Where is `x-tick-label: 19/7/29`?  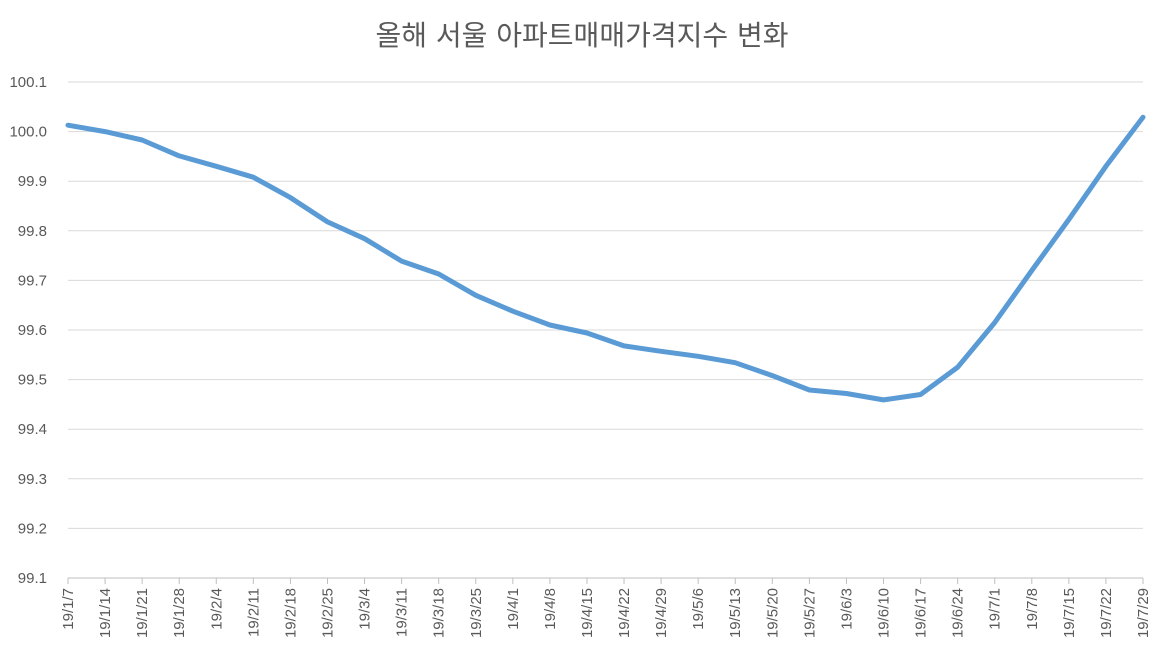 x-tick-label: 19/7/29 is located at coordinates (1143, 613).